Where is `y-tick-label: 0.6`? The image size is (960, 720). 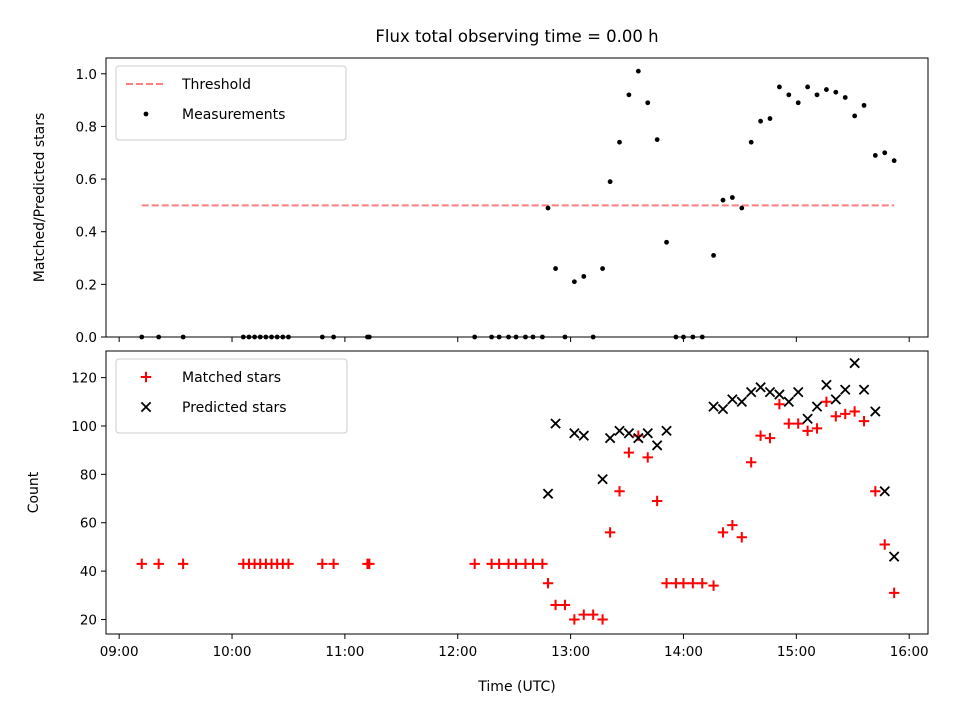 y-tick-label: 0.6 is located at coordinates (86, 180).